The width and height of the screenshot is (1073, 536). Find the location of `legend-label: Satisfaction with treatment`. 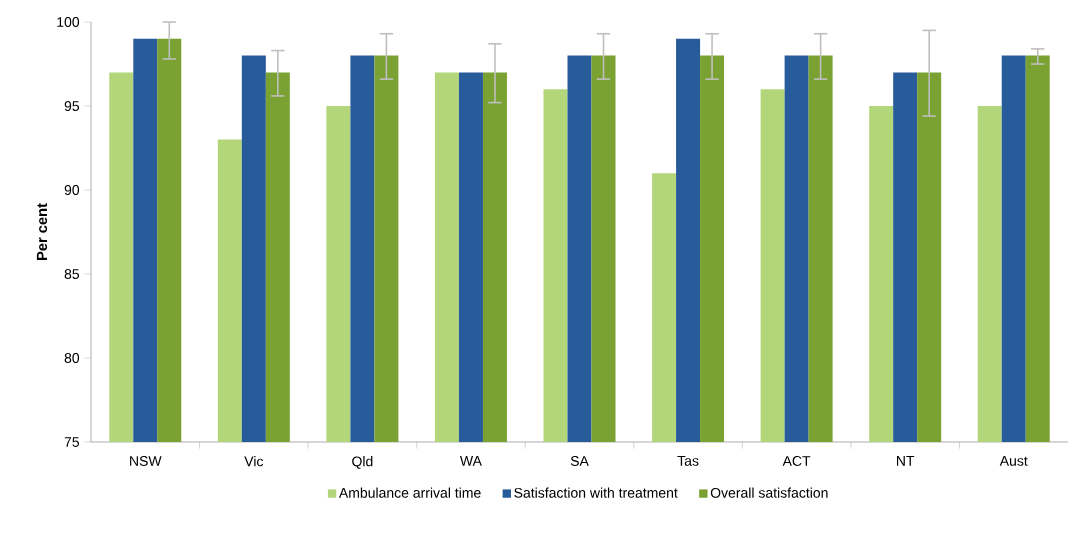

legend-label: Satisfaction with treatment is located at coordinates (596, 492).